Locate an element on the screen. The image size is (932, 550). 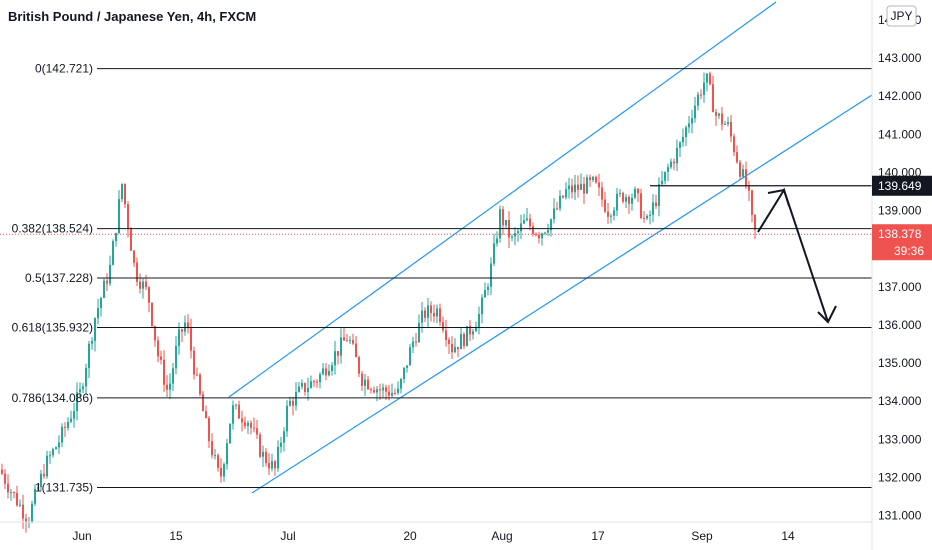
time-tick-label: 14 is located at coordinates (788, 536).